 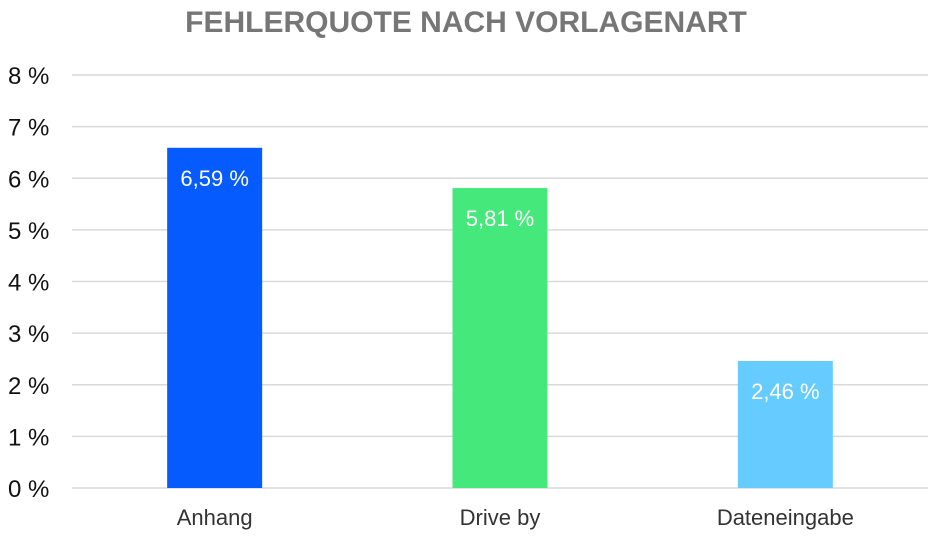 What do you see at coordinates (28, 76) in the screenshot?
I see `y-tick-label: 8 %` at bounding box center [28, 76].